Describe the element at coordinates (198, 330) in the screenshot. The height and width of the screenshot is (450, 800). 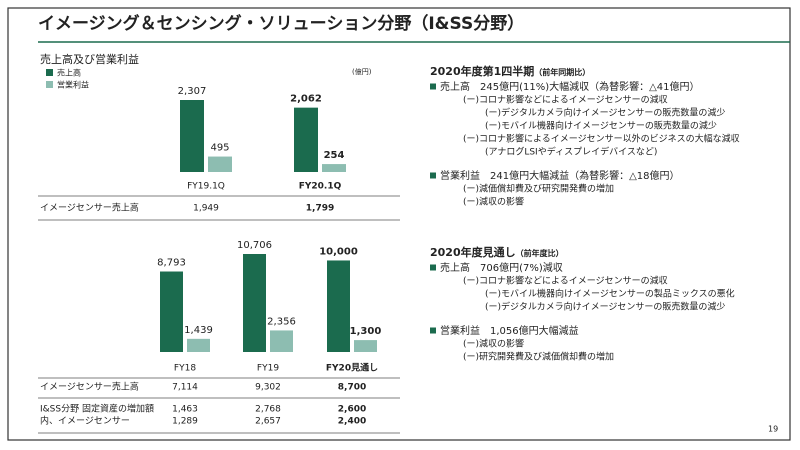
I see `value-label: 1,439` at that location.